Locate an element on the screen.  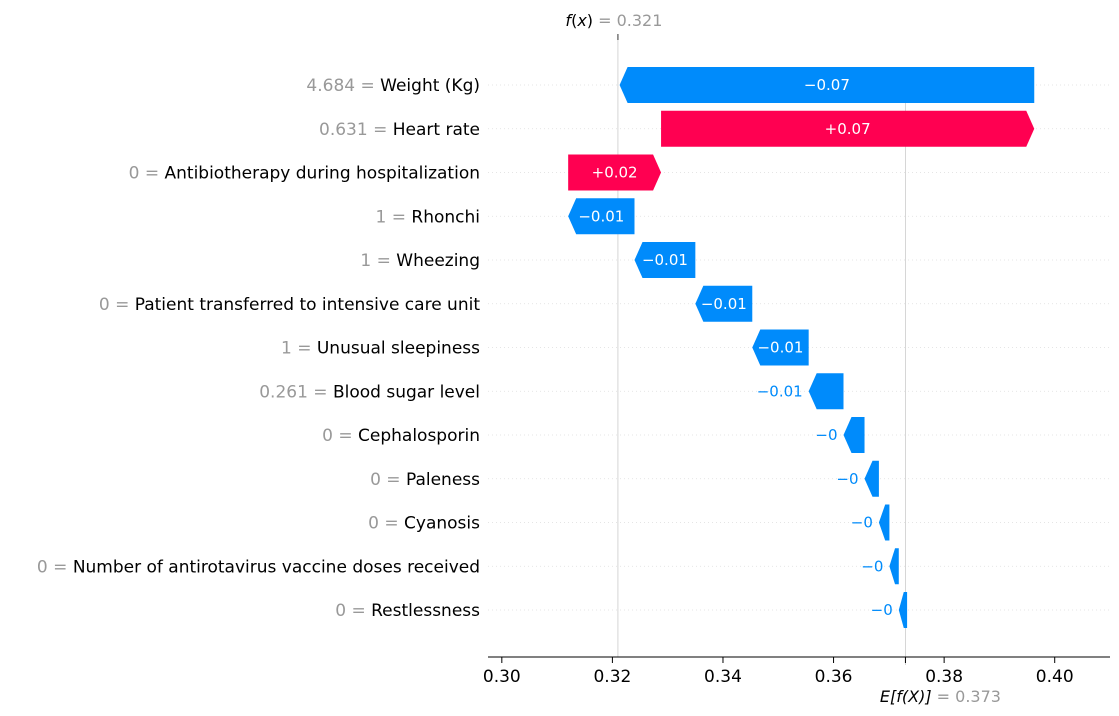
feature-label: 1 = Unusual sleepiness is located at coordinates (380, 349).